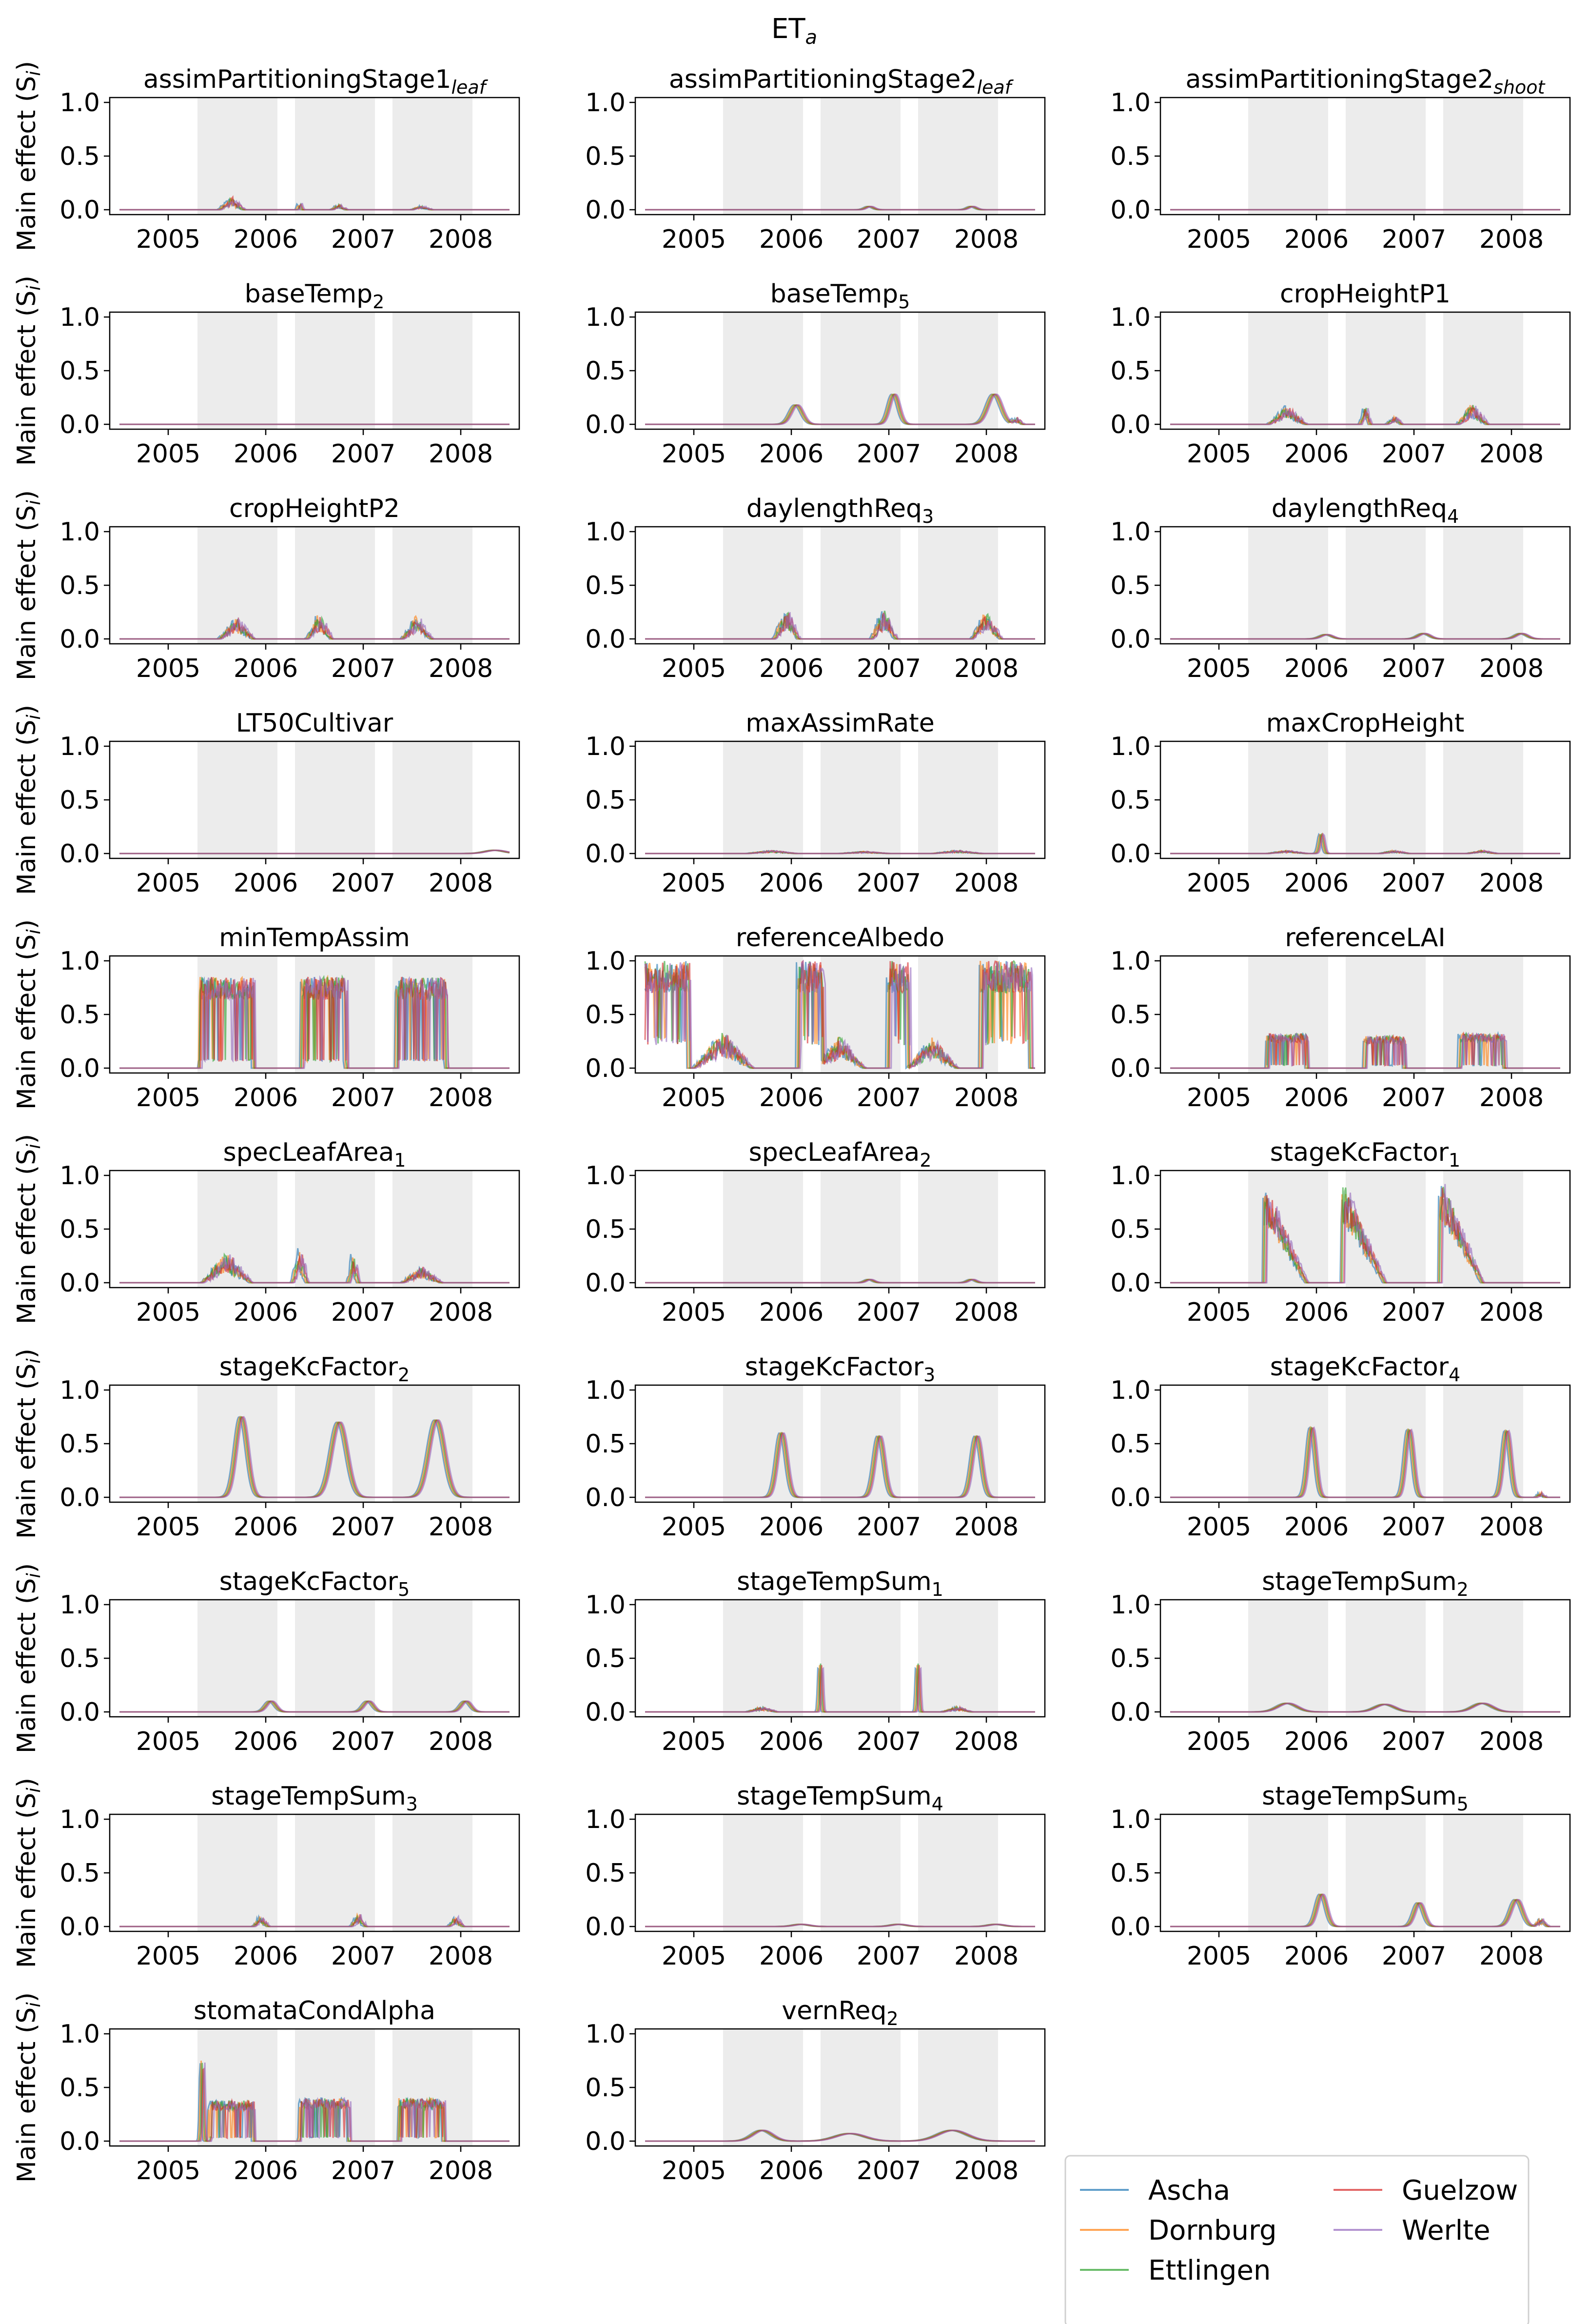 This screenshot has width=1589, height=2324. I want to click on panel-title: stageTempSum4, so click(840, 1798).